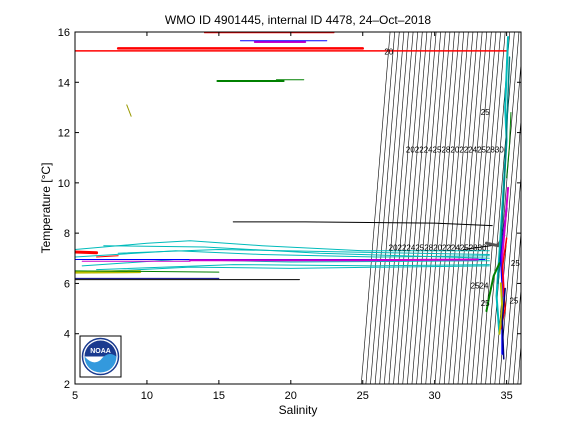 Image resolution: width=576 pixels, height=432 pixels. I want to click on contour-label: 2524, so click(480, 285).